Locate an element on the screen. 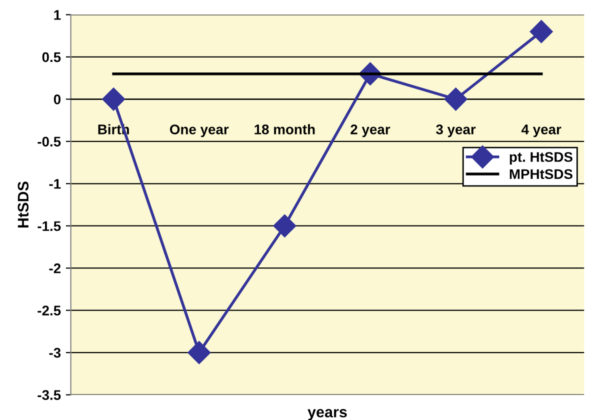 The width and height of the screenshot is (590, 420). y-tick-label: -1 is located at coordinates (55, 184).